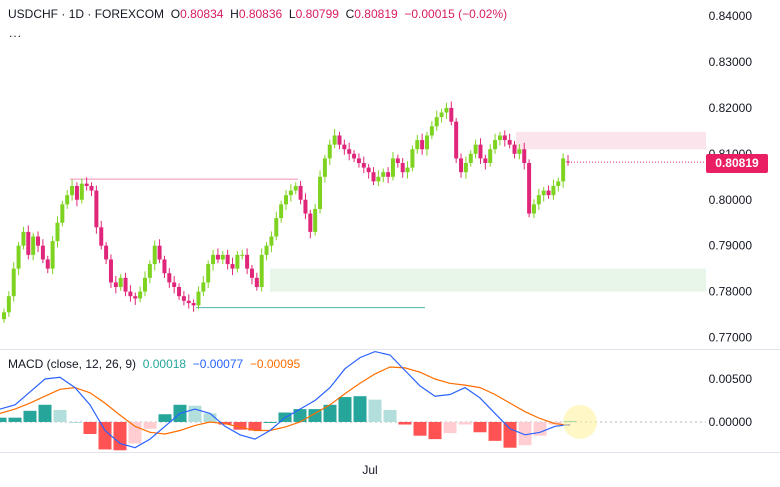  What do you see at coordinates (76, 14) in the screenshot?
I see `interval: 1D` at bounding box center [76, 14].